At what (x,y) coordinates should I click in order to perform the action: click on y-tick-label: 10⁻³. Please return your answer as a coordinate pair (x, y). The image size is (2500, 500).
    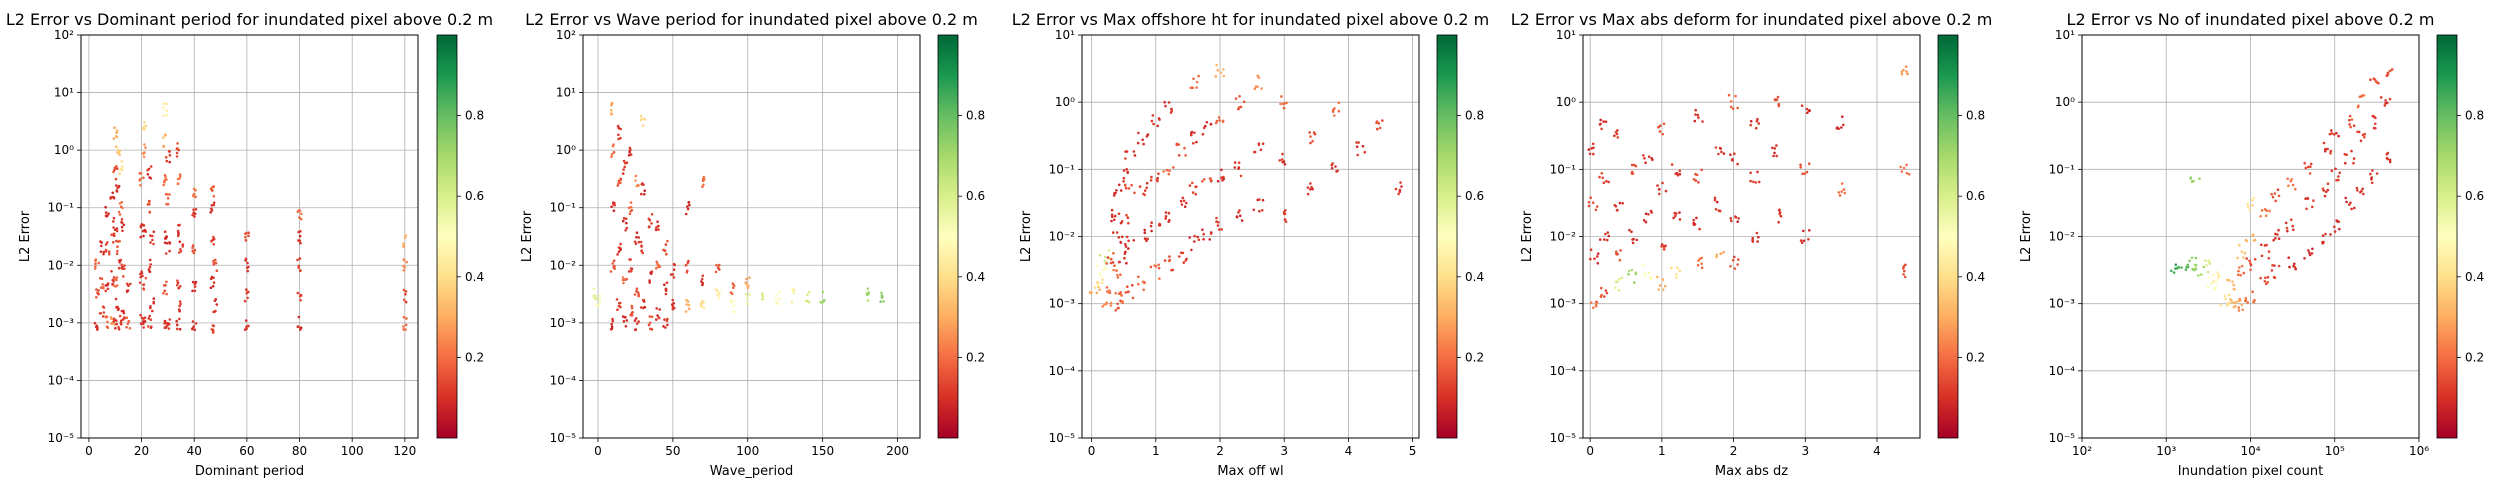
    Looking at the image, I should click on (1563, 304).